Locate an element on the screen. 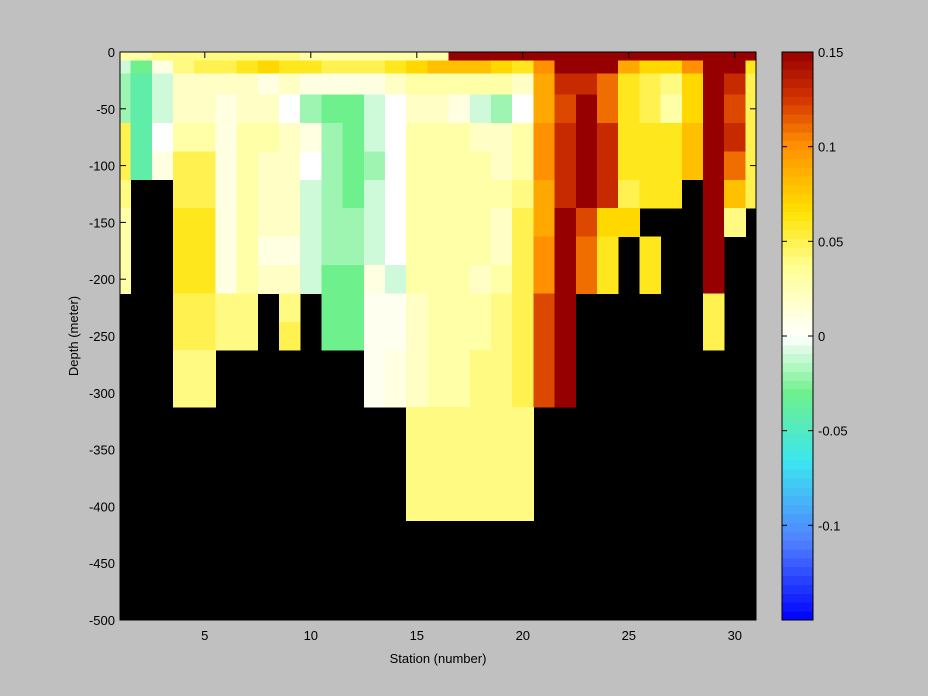 The image size is (928, 696). colorbar-tick-label: 0.1 is located at coordinates (827, 147).